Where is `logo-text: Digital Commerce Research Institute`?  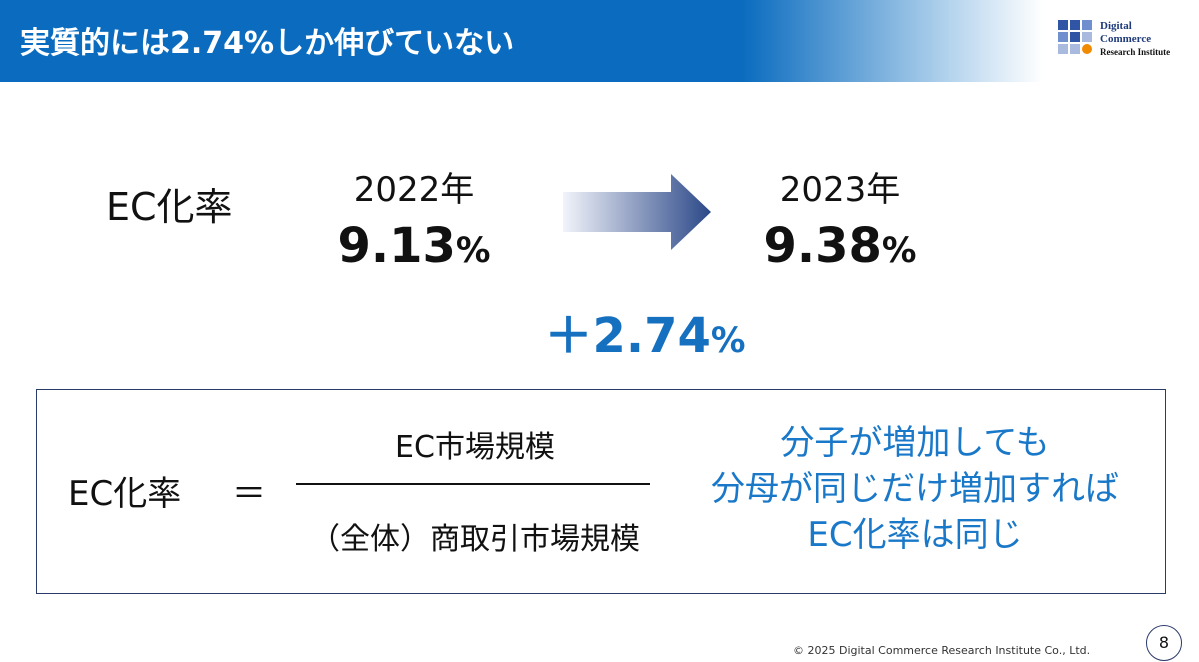
logo-text: Digital Commerce Research Institute is located at coordinates (1135, 39).